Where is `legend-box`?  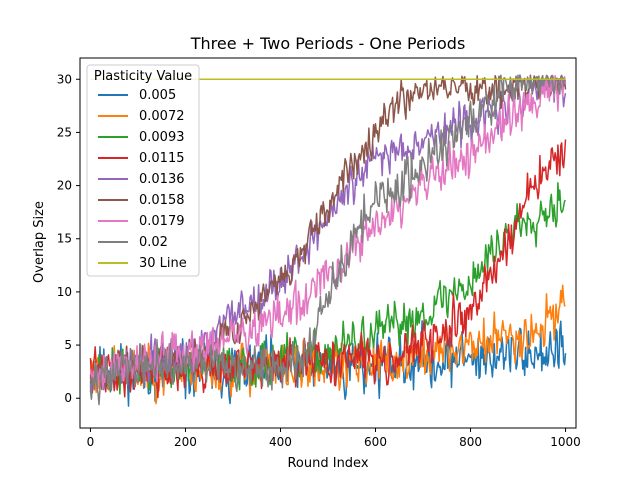
legend-box is located at coordinates (143, 170).